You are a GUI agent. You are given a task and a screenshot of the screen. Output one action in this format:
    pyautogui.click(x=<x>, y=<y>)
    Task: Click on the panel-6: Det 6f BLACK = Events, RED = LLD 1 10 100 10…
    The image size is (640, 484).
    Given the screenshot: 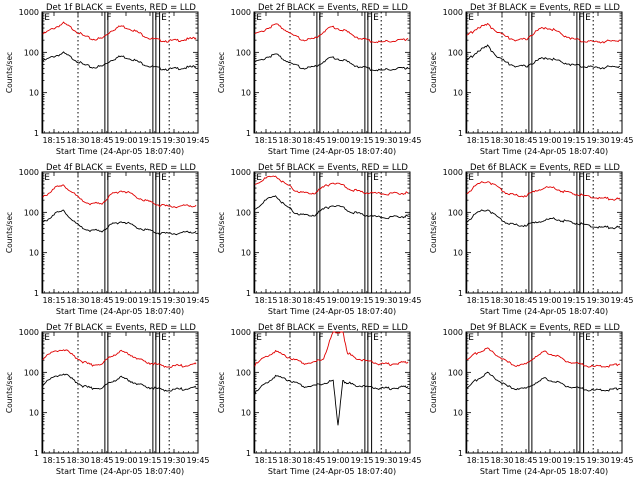 What is the action you would take?
    pyautogui.click(x=531, y=239)
    